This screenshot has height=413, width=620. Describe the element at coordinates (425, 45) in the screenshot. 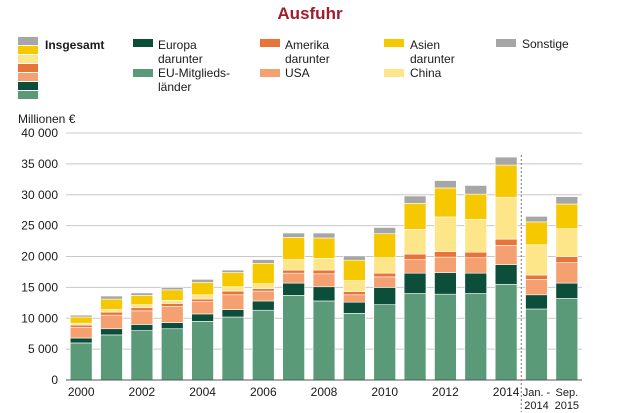

I see `legend-asien-label: Asien` at that location.